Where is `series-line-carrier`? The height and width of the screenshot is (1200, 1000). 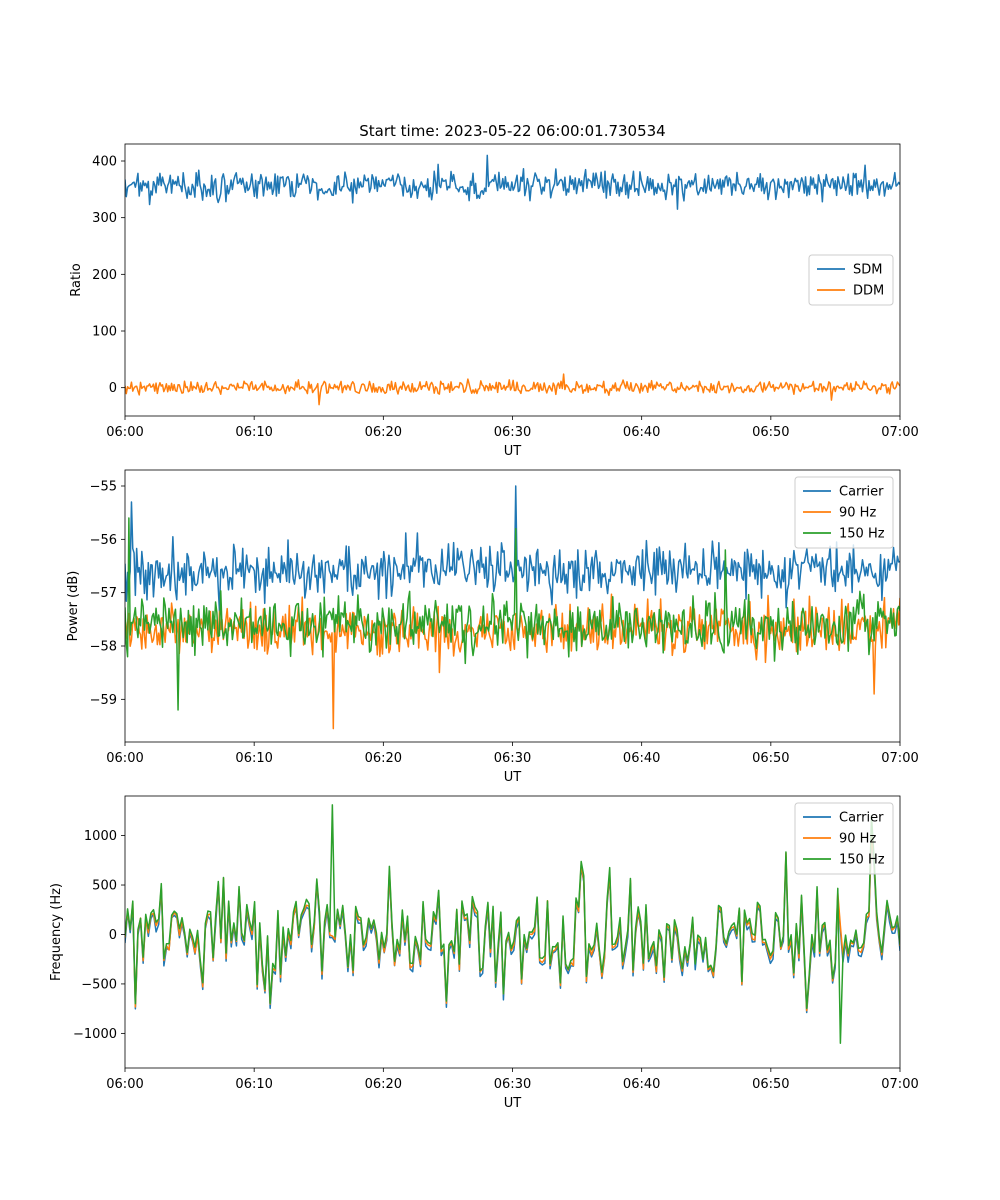
series-line-carrier is located at coordinates (512, 548).